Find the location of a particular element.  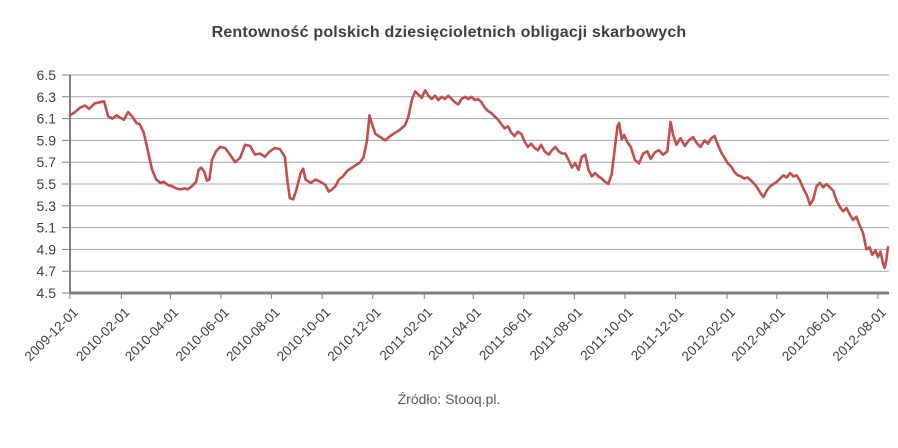

x-tick-label: 2010-12-01 is located at coordinates (353, 334).